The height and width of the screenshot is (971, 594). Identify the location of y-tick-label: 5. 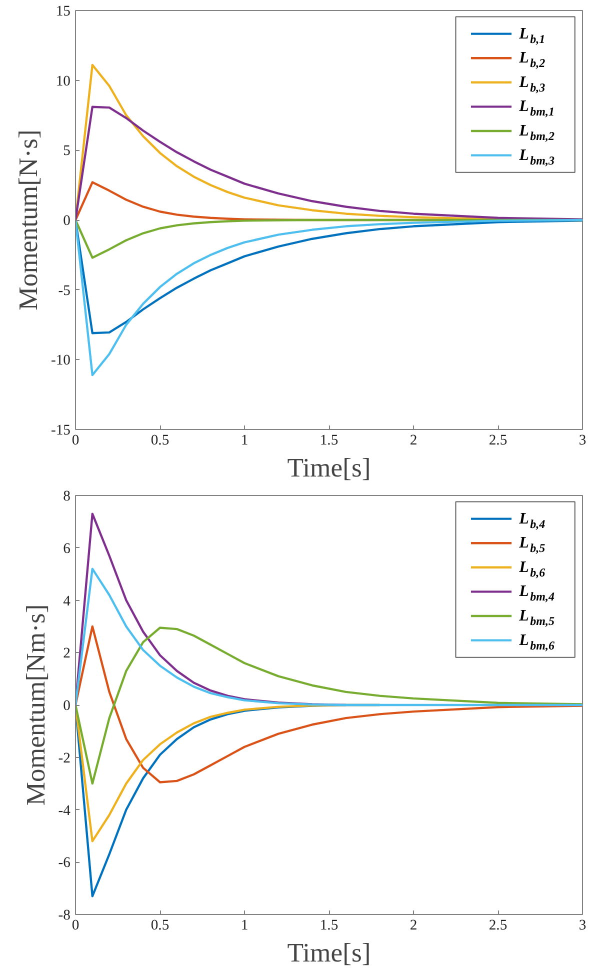
(66, 151).